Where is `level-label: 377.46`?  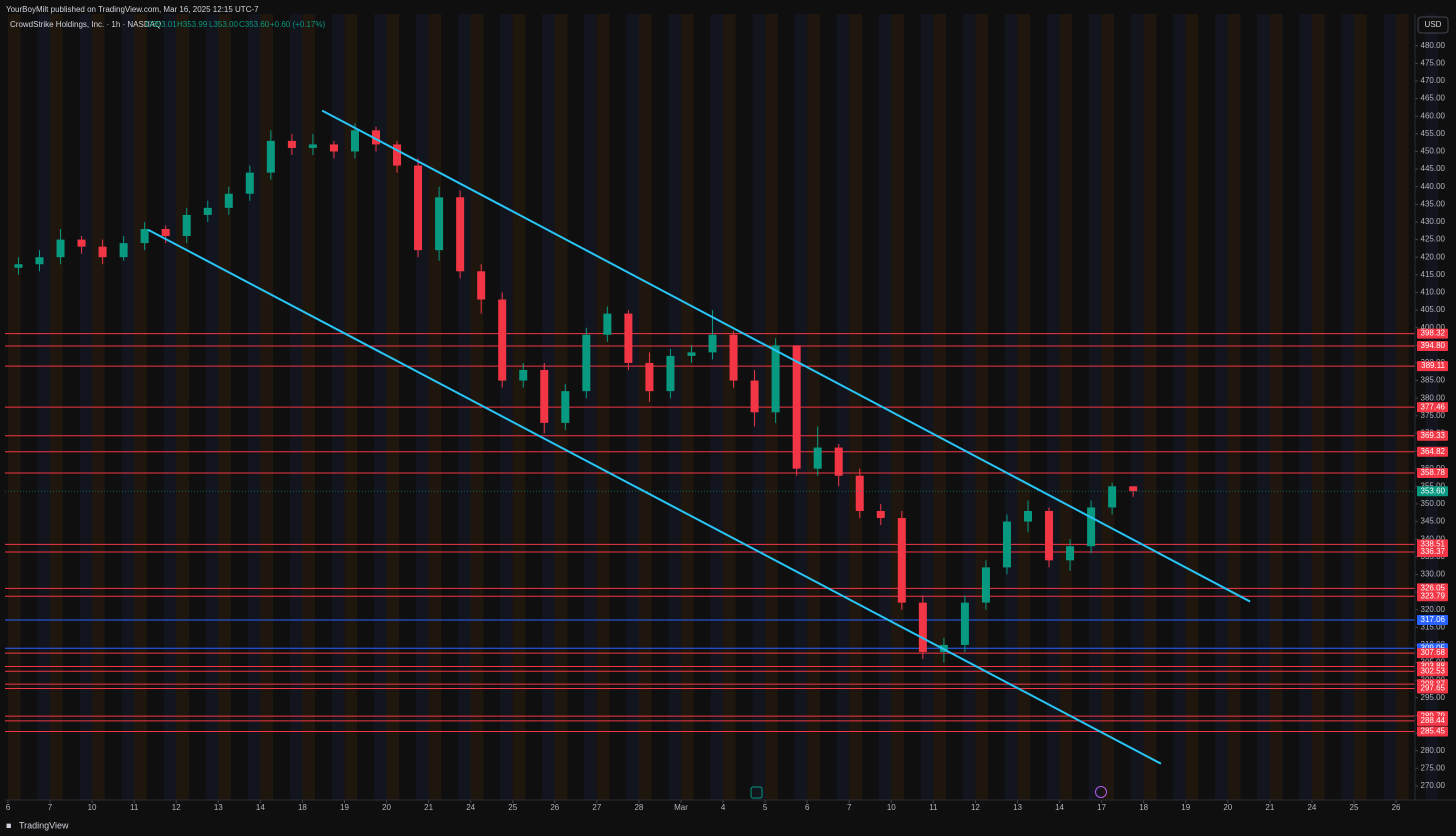 level-label: 377.46 is located at coordinates (1433, 406).